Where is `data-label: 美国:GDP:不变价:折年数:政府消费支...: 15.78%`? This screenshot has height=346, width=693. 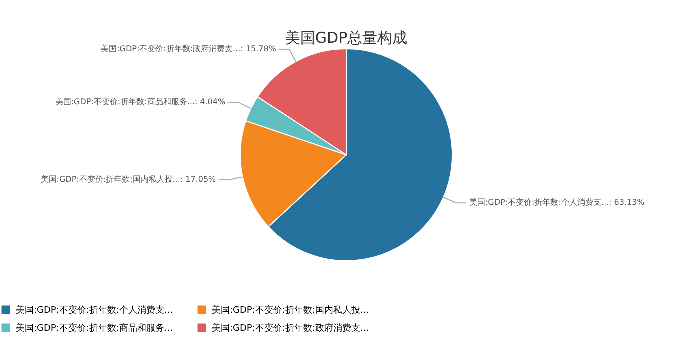
data-label: 美国:GDP:不变价:折年数:政府消费支...: 15.78% is located at coordinates (189, 49).